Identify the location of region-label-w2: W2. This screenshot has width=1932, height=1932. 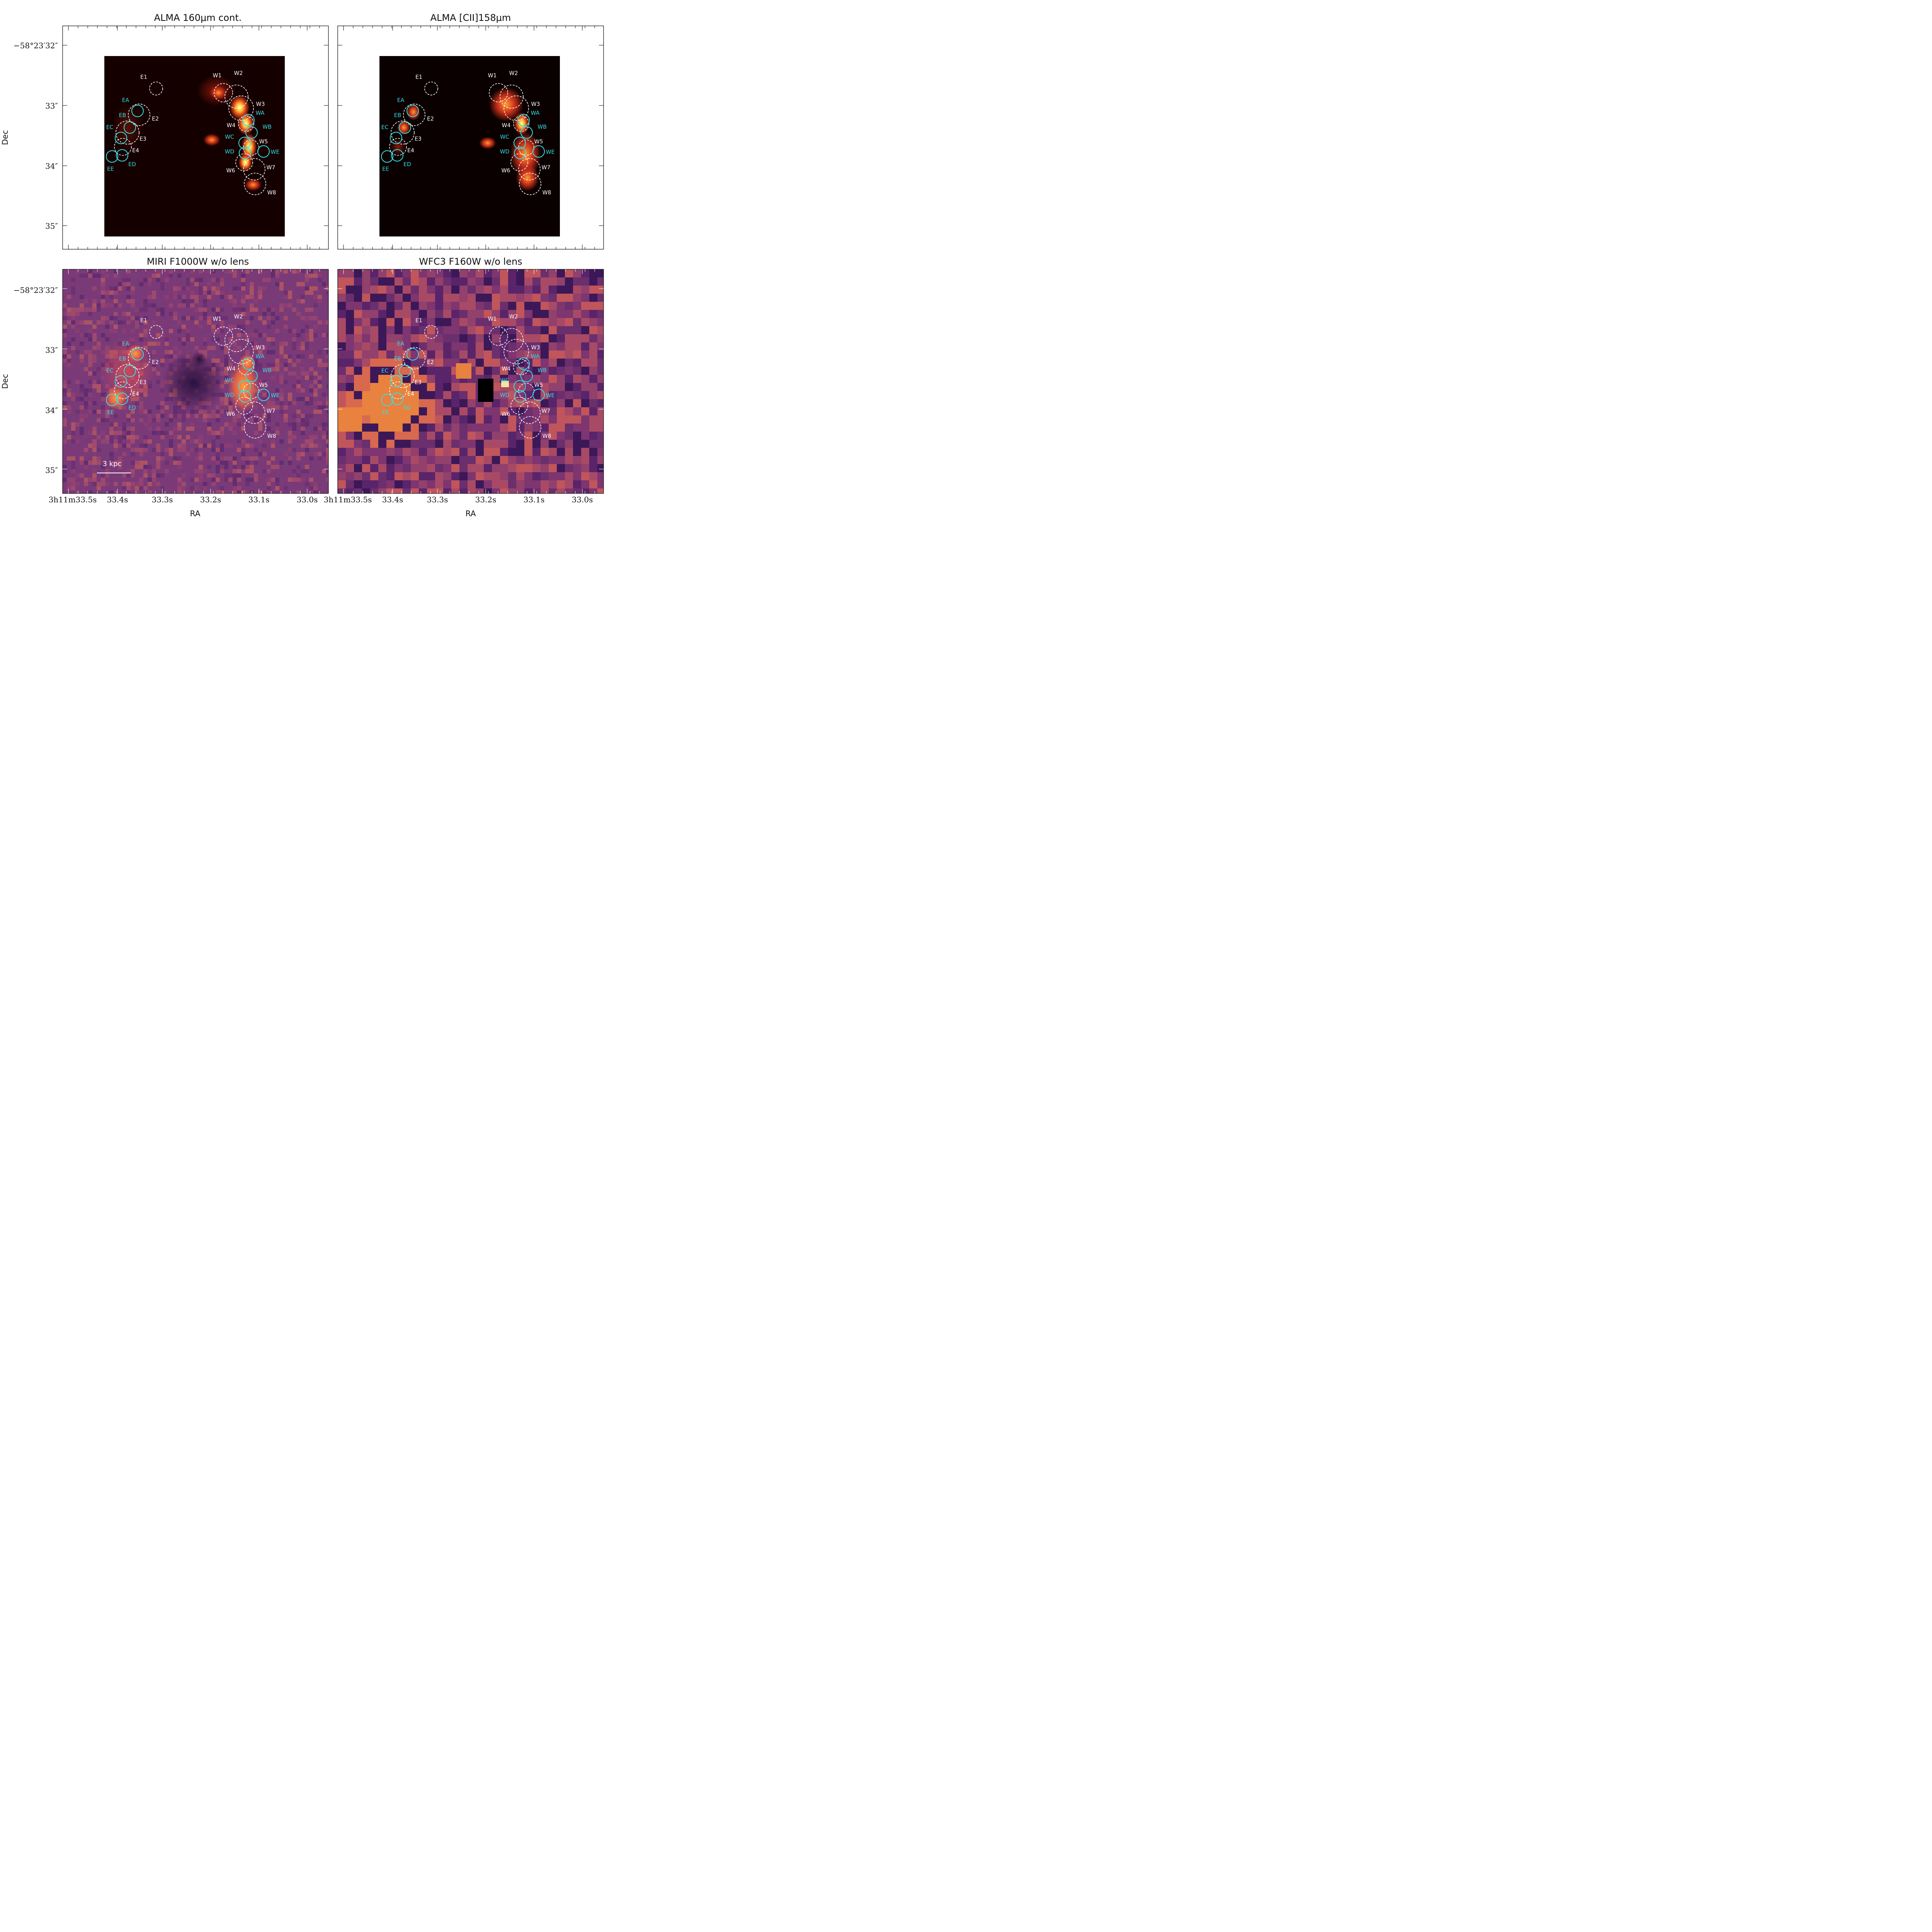
(514, 317).